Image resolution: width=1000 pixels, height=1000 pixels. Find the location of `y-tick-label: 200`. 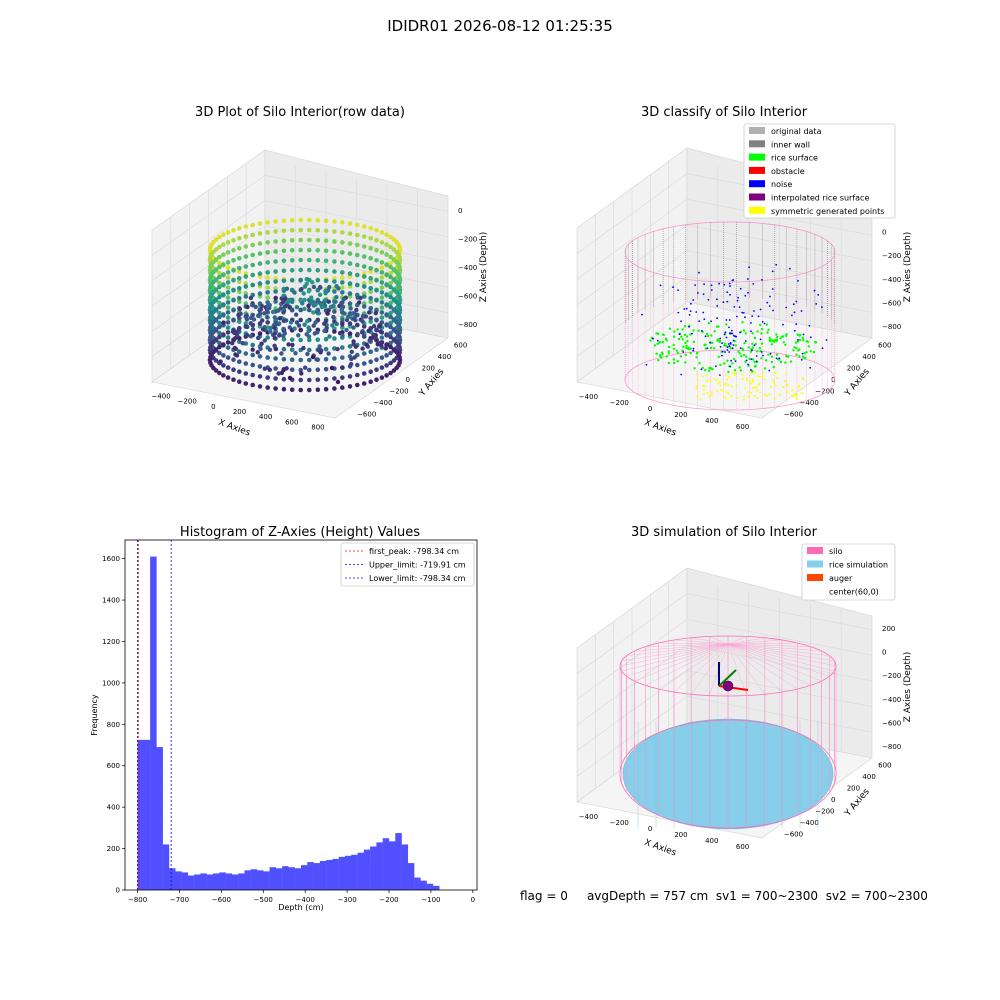

y-tick-label: 200 is located at coordinates (853, 789).